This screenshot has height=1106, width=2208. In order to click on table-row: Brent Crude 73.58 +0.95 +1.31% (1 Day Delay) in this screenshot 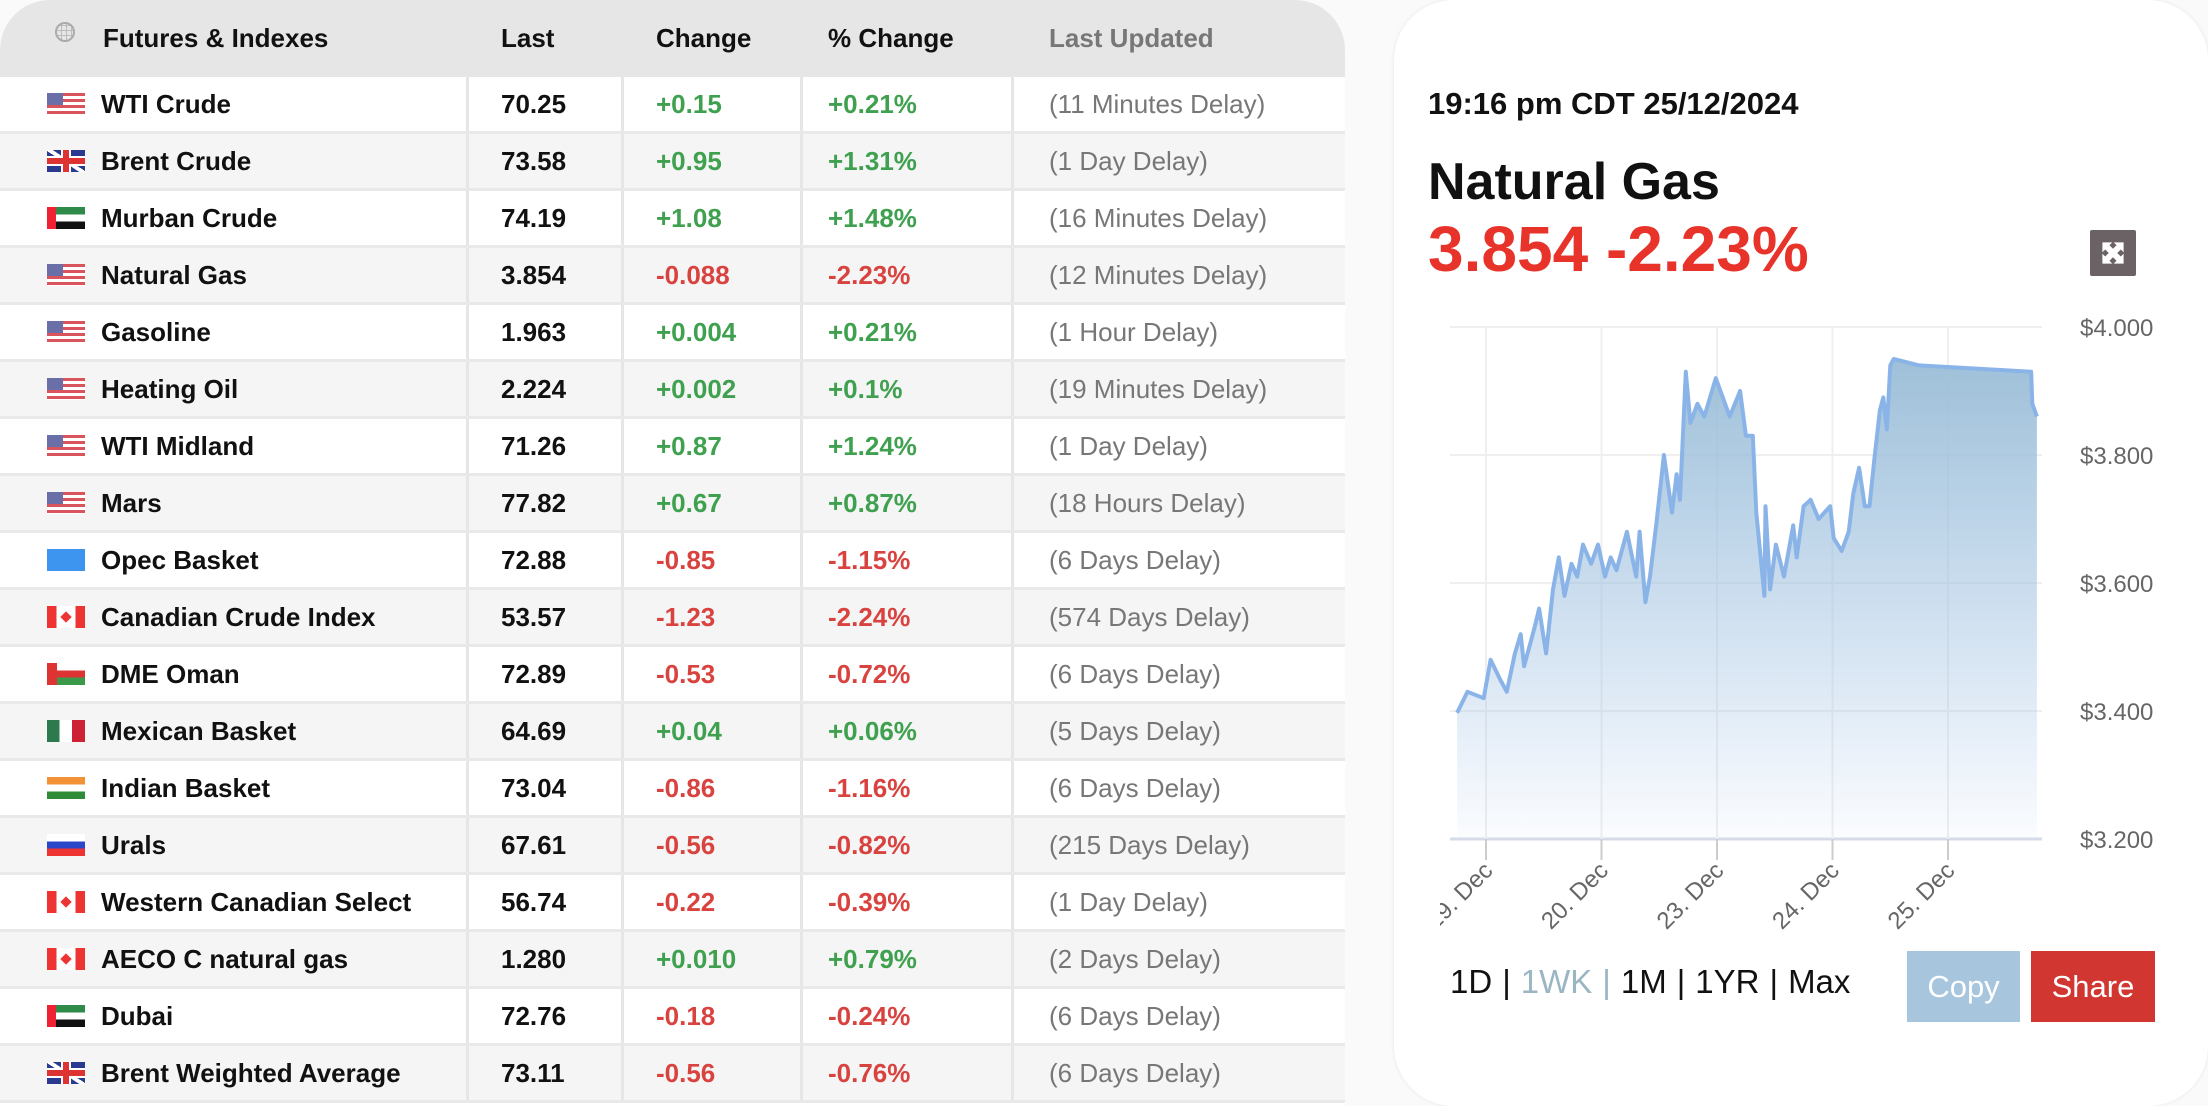, I will do `click(672, 162)`.